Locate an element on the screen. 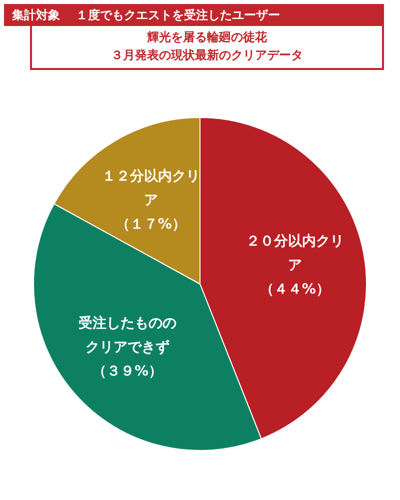  slice-label: ２０分以内クリア is located at coordinates (295, 254).